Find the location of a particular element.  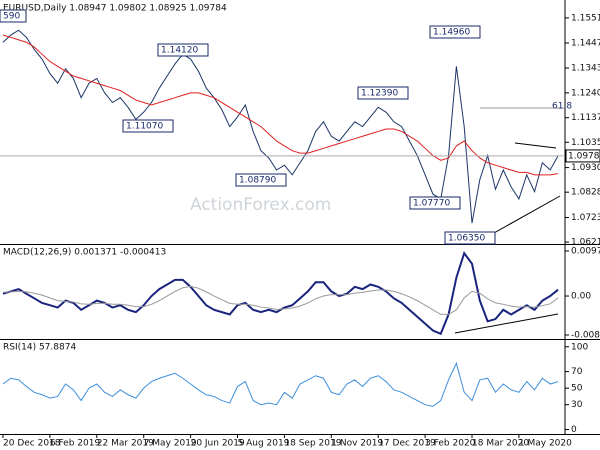

x-tick-label: 7 May 2019 is located at coordinates (170, 444).